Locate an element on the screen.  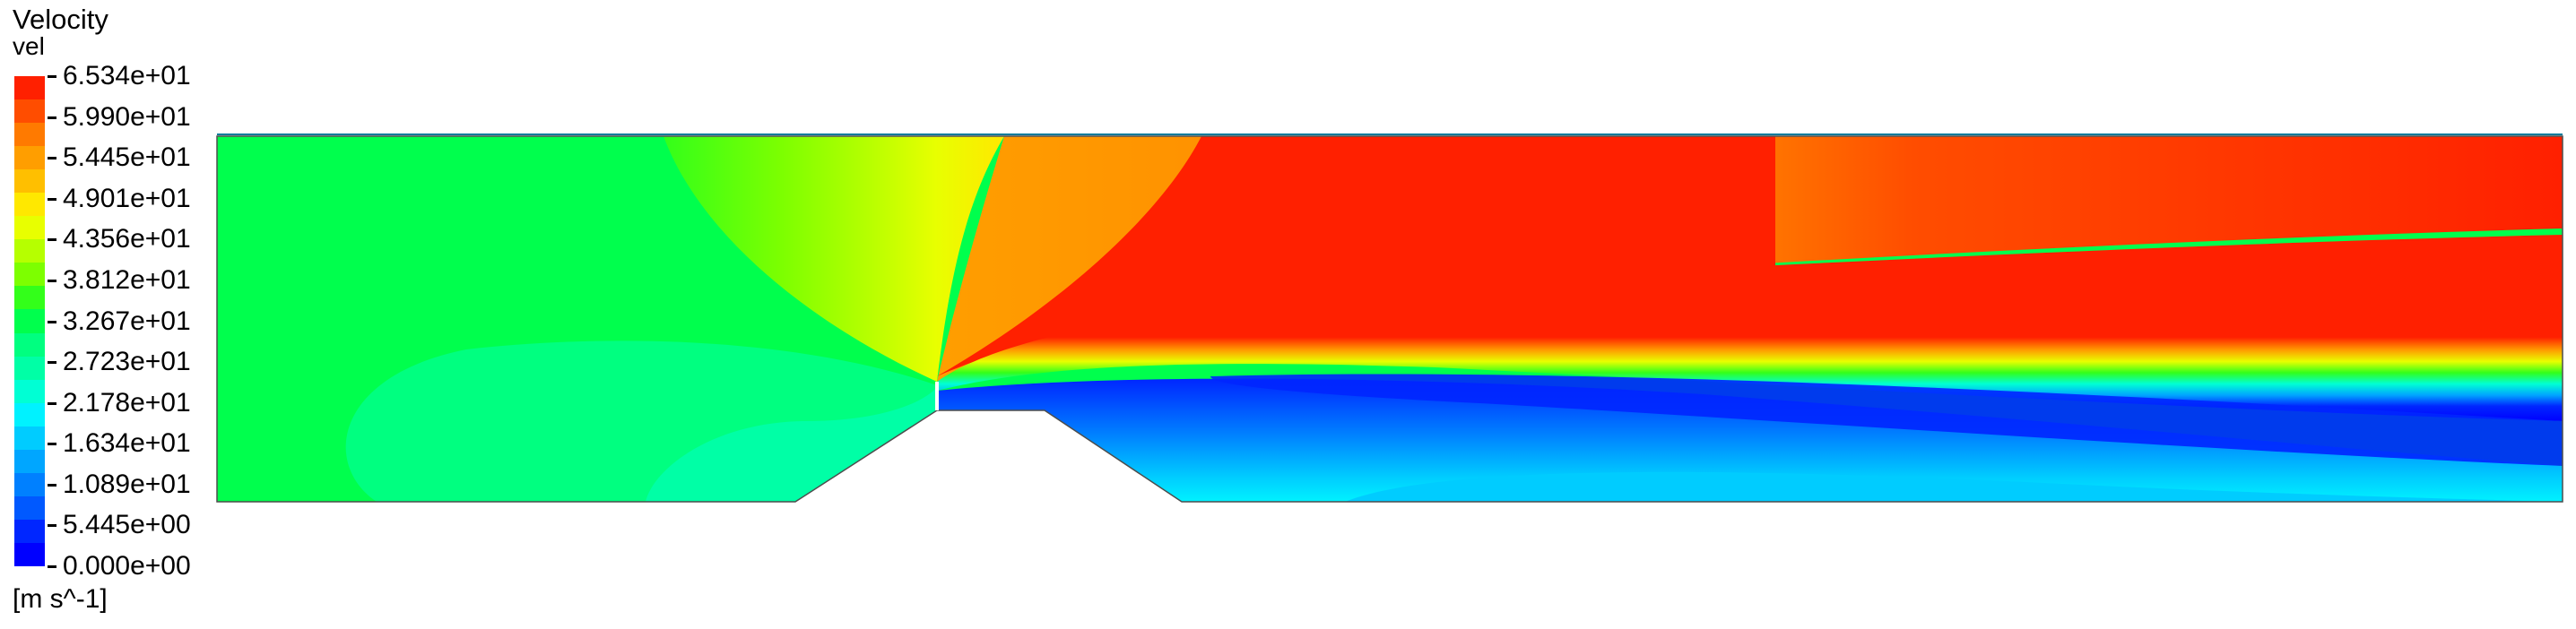
legend-tick-label: 4.901e+01 is located at coordinates (127, 198).